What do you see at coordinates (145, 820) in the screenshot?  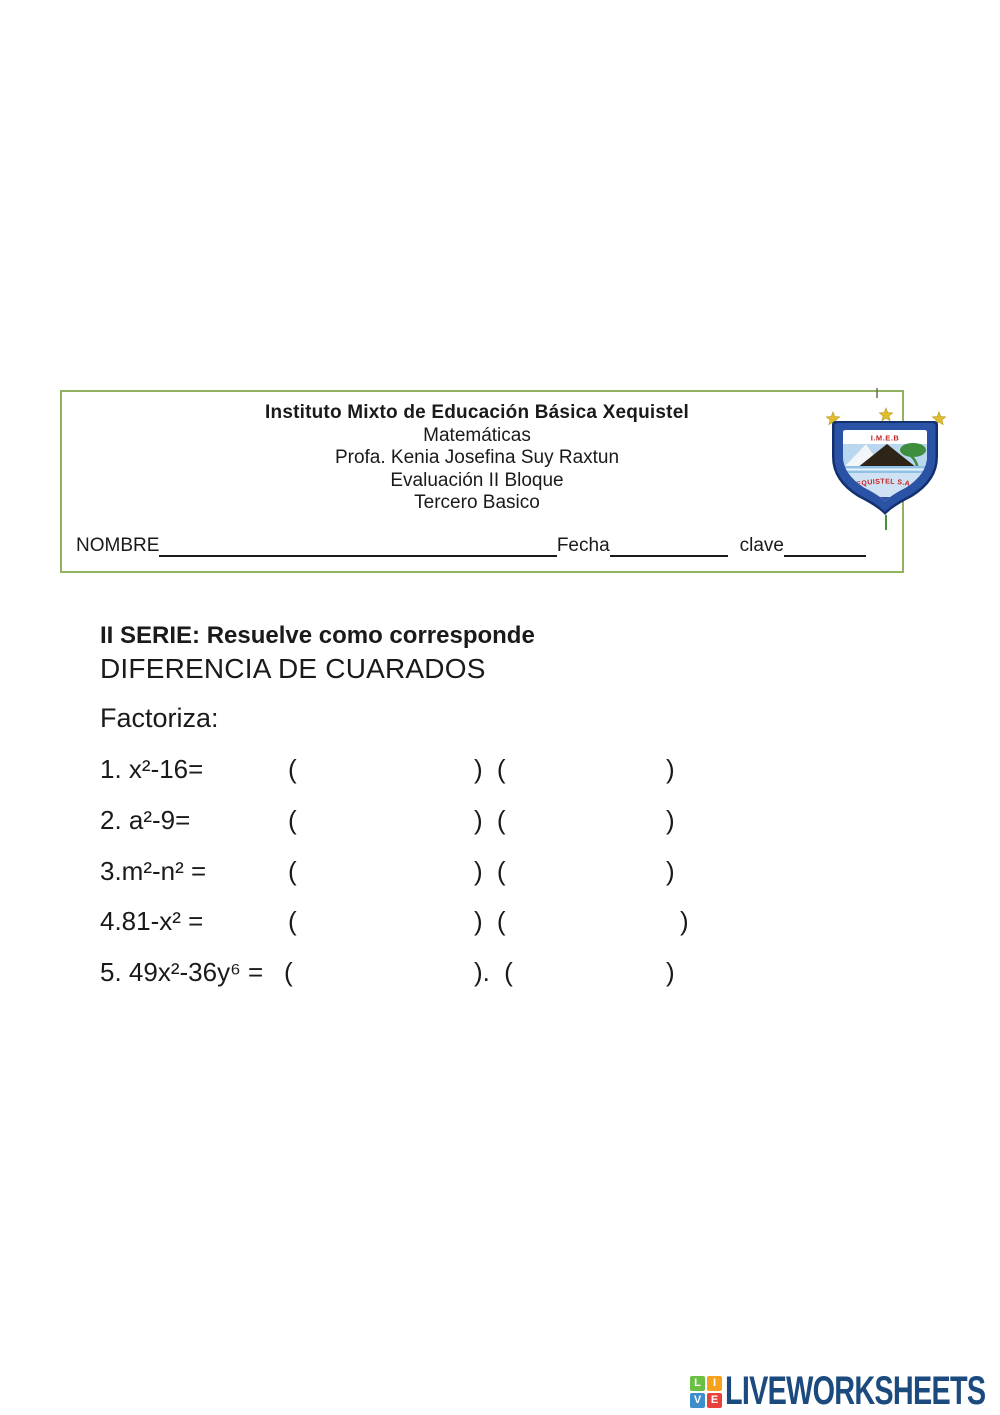 I see `problem-expression: 2. a²-9=` at bounding box center [145, 820].